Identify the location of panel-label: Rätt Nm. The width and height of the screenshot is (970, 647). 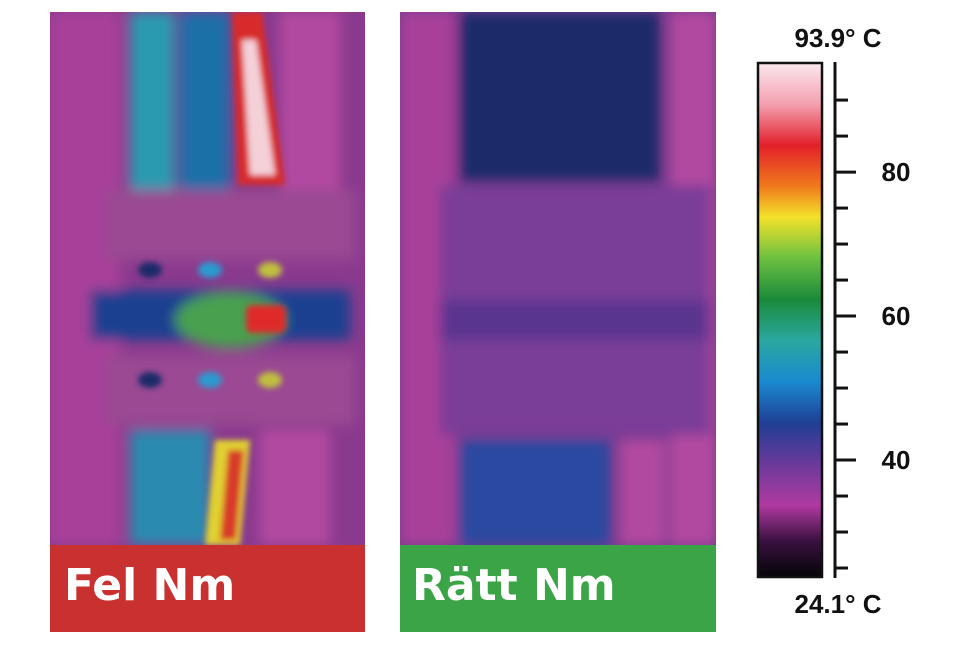
(514, 585).